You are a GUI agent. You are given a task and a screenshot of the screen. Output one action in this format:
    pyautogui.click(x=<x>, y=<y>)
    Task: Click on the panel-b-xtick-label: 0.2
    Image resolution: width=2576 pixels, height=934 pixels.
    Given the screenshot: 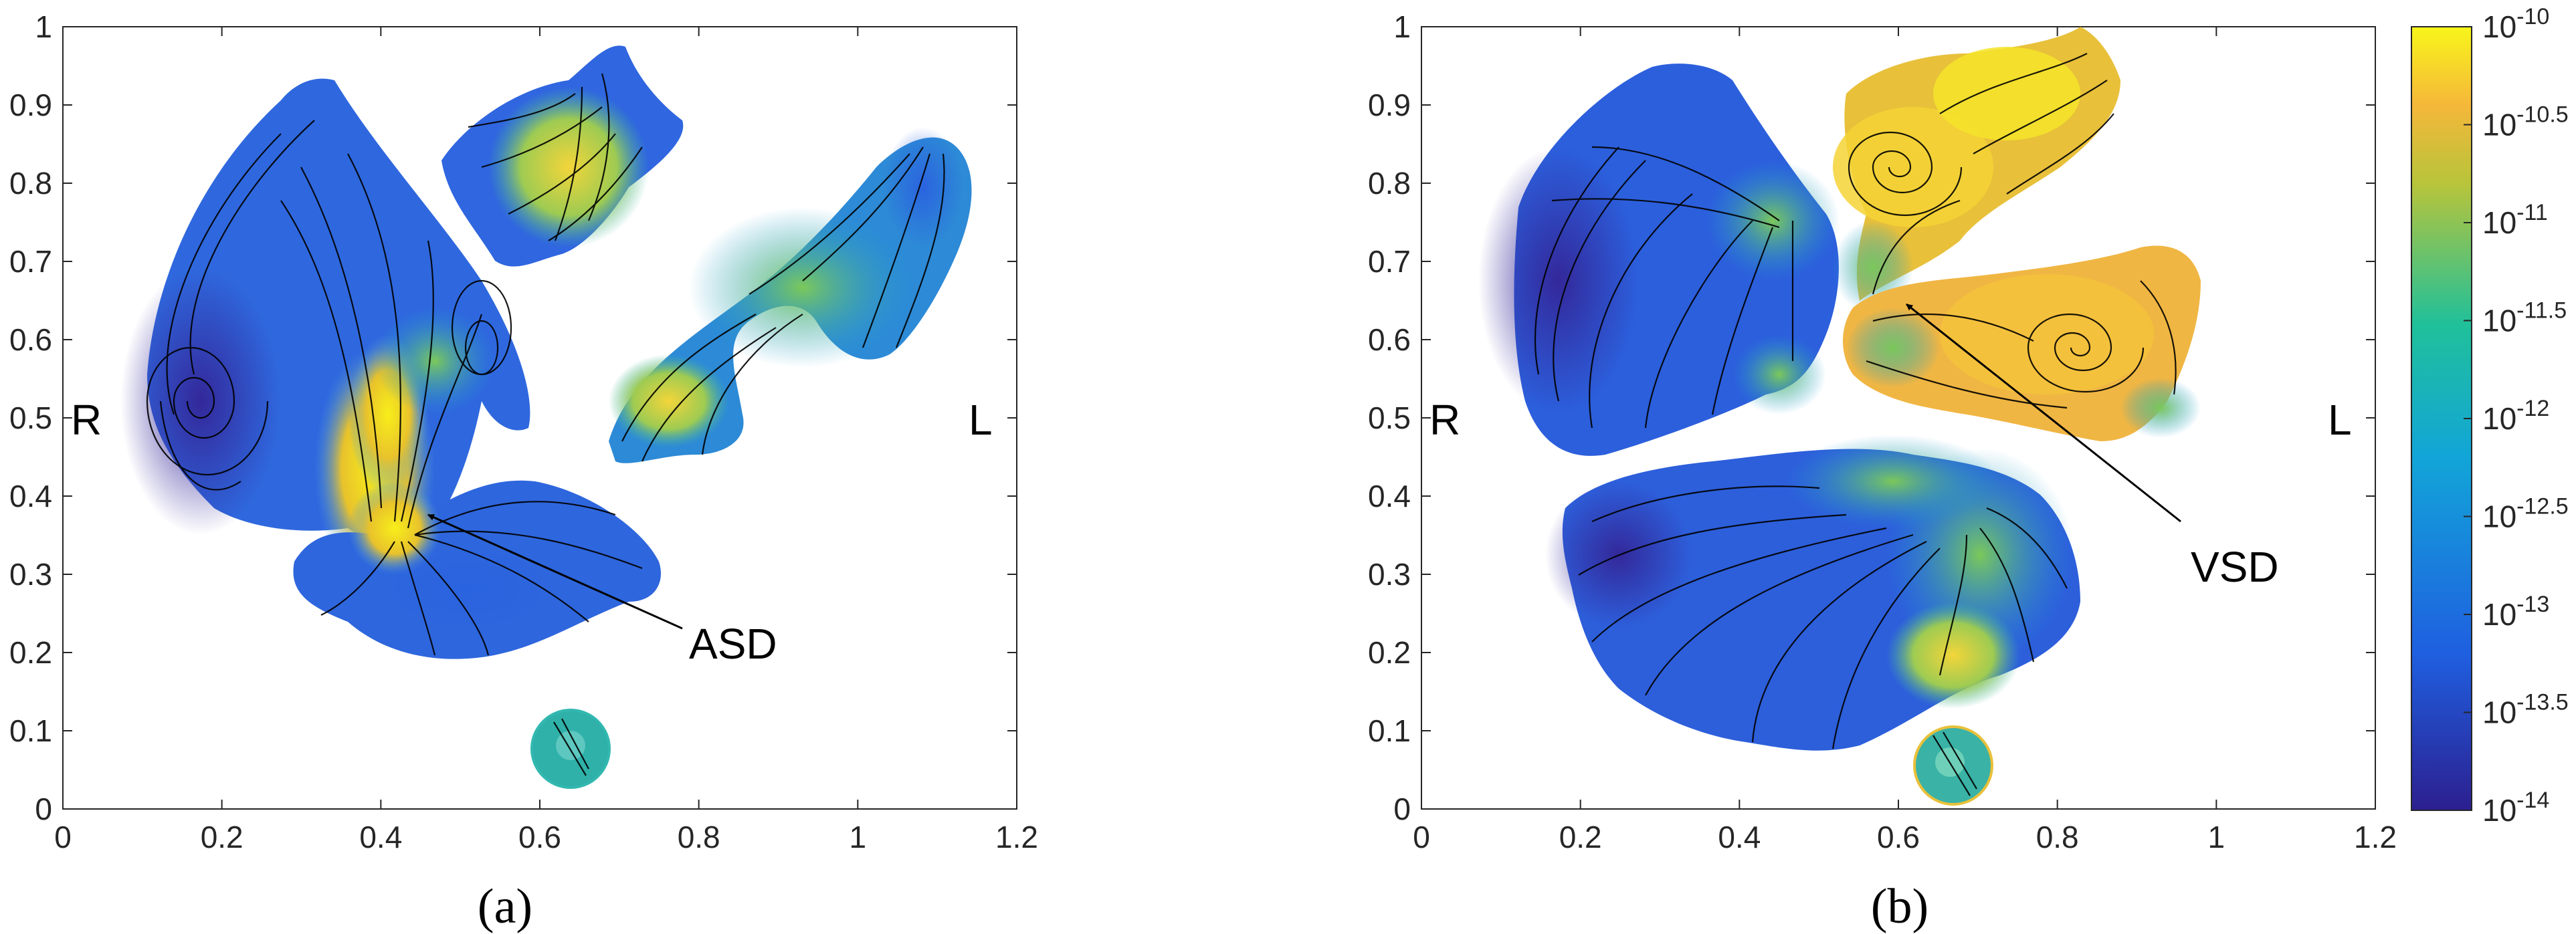 What is the action you would take?
    pyautogui.click(x=1580, y=837)
    